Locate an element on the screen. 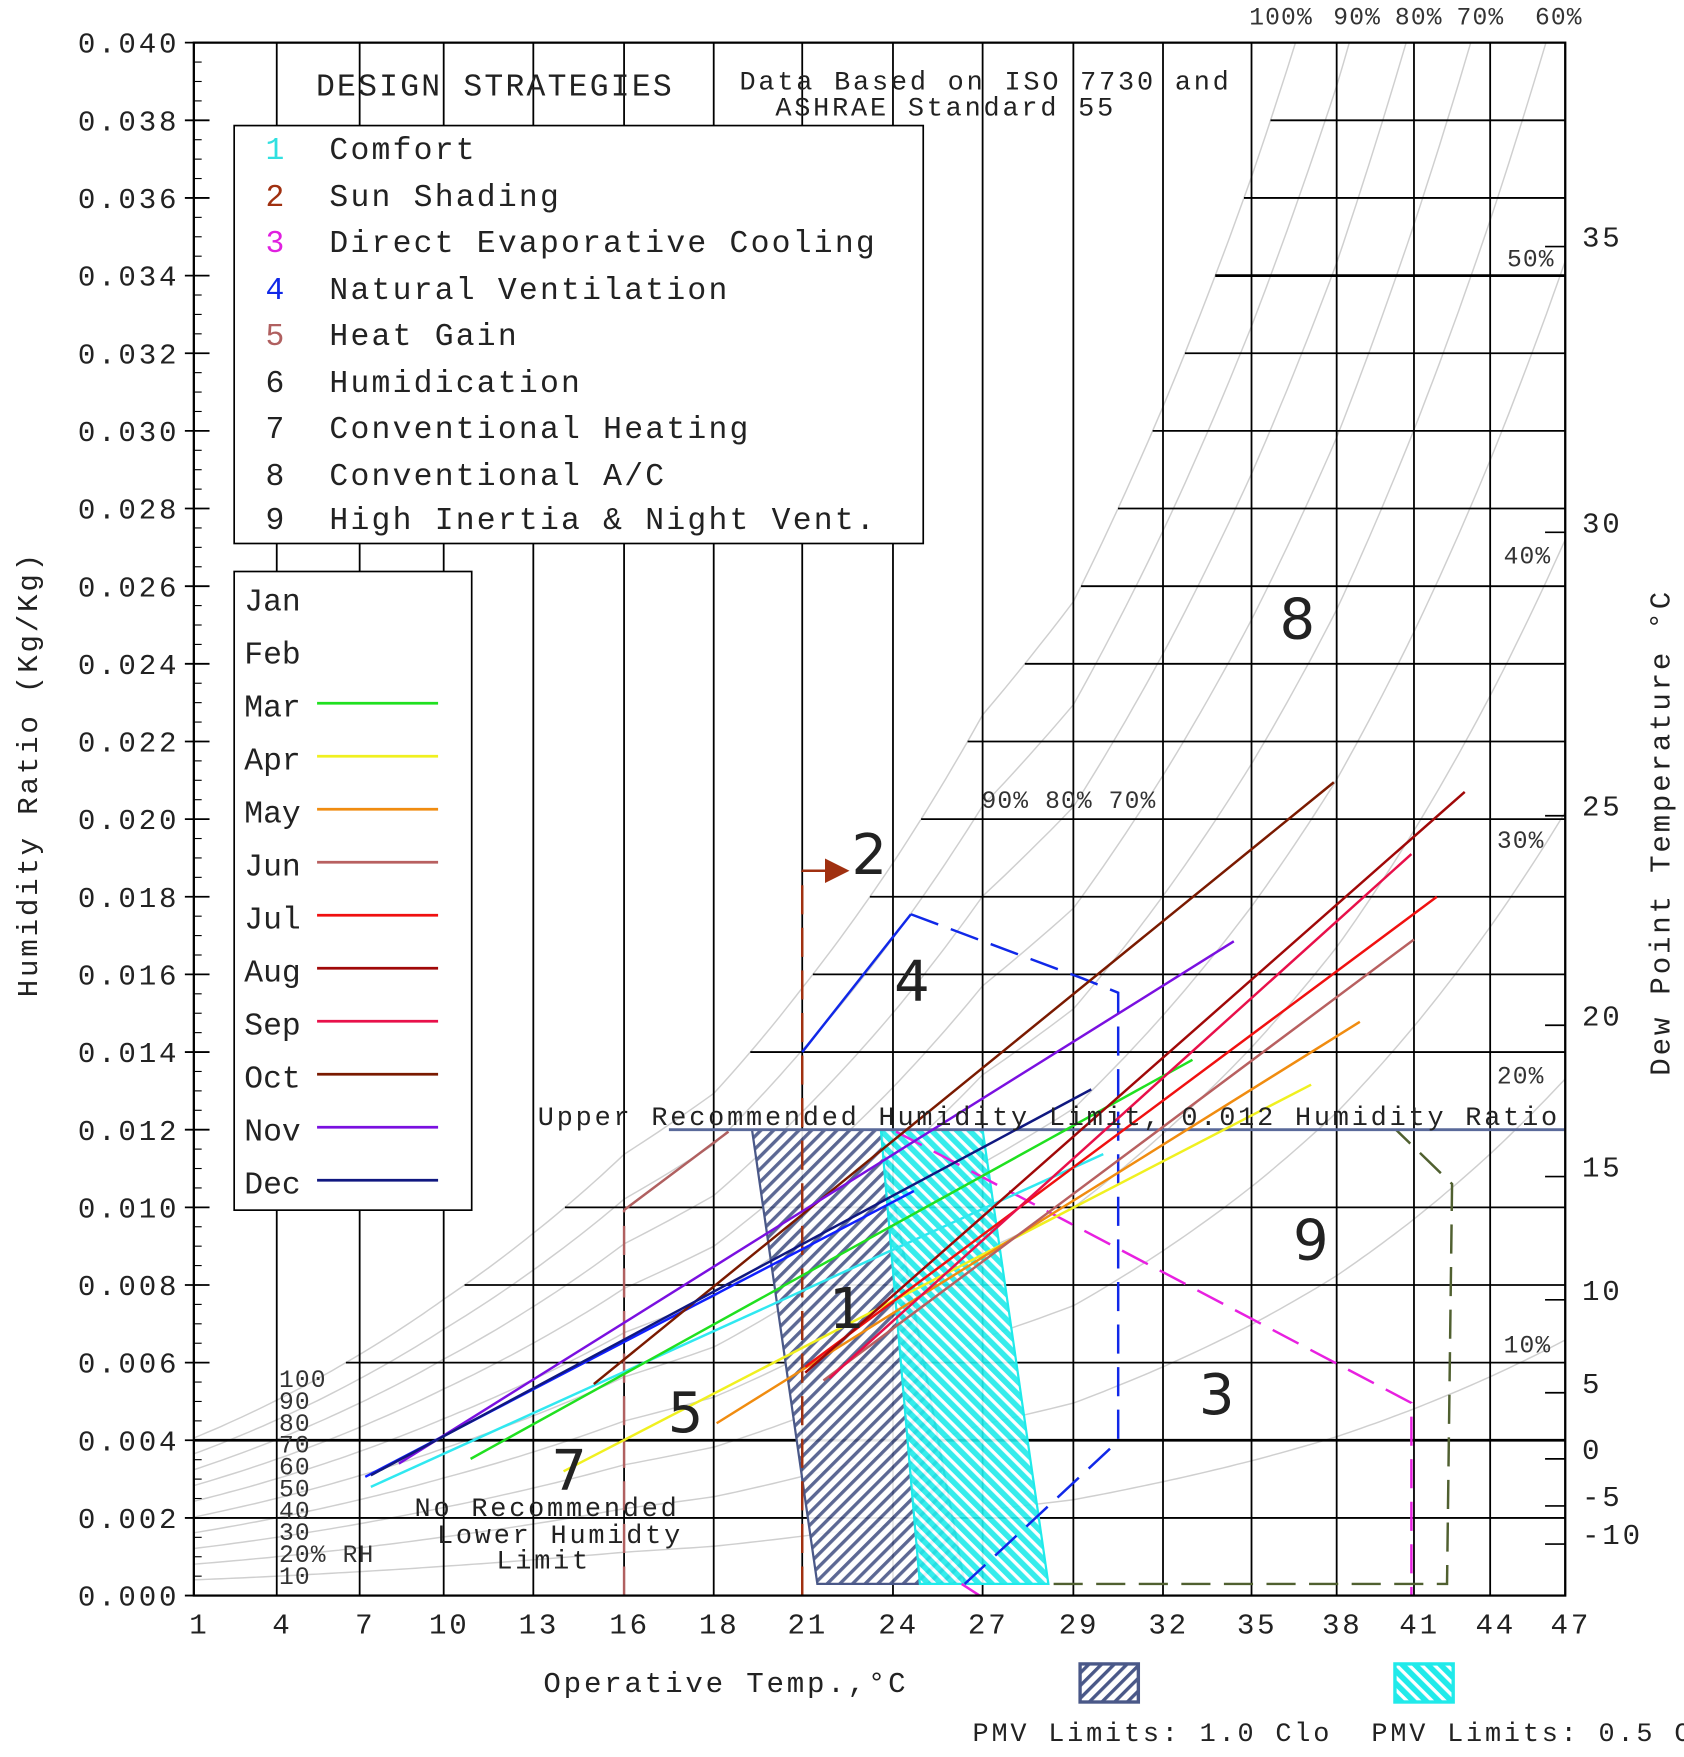  month-label-sep: Sep is located at coordinates (272, 1027).